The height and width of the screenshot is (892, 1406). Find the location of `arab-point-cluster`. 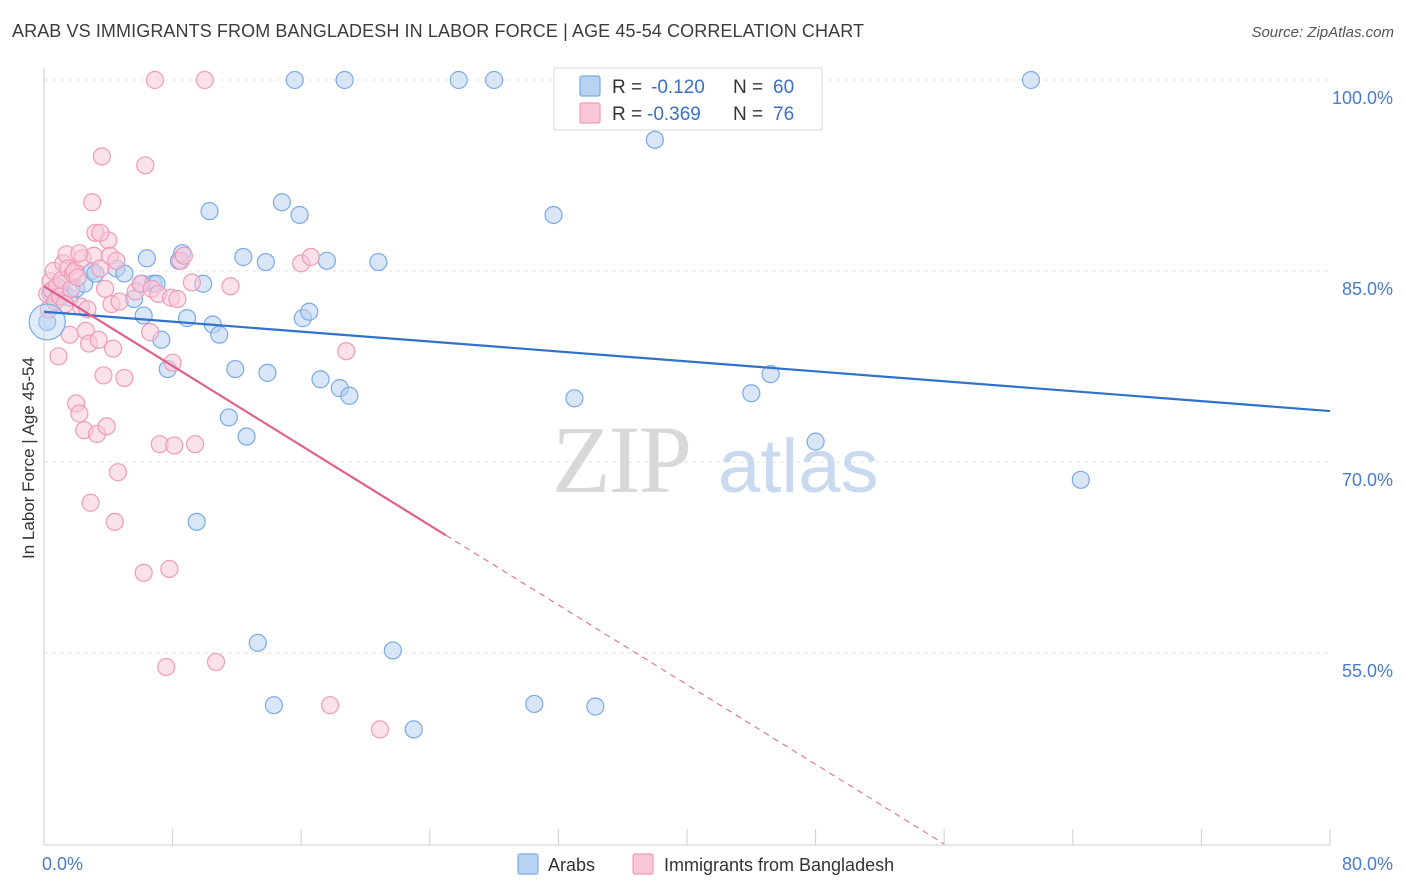

arab-point-cluster is located at coordinates (47, 322).